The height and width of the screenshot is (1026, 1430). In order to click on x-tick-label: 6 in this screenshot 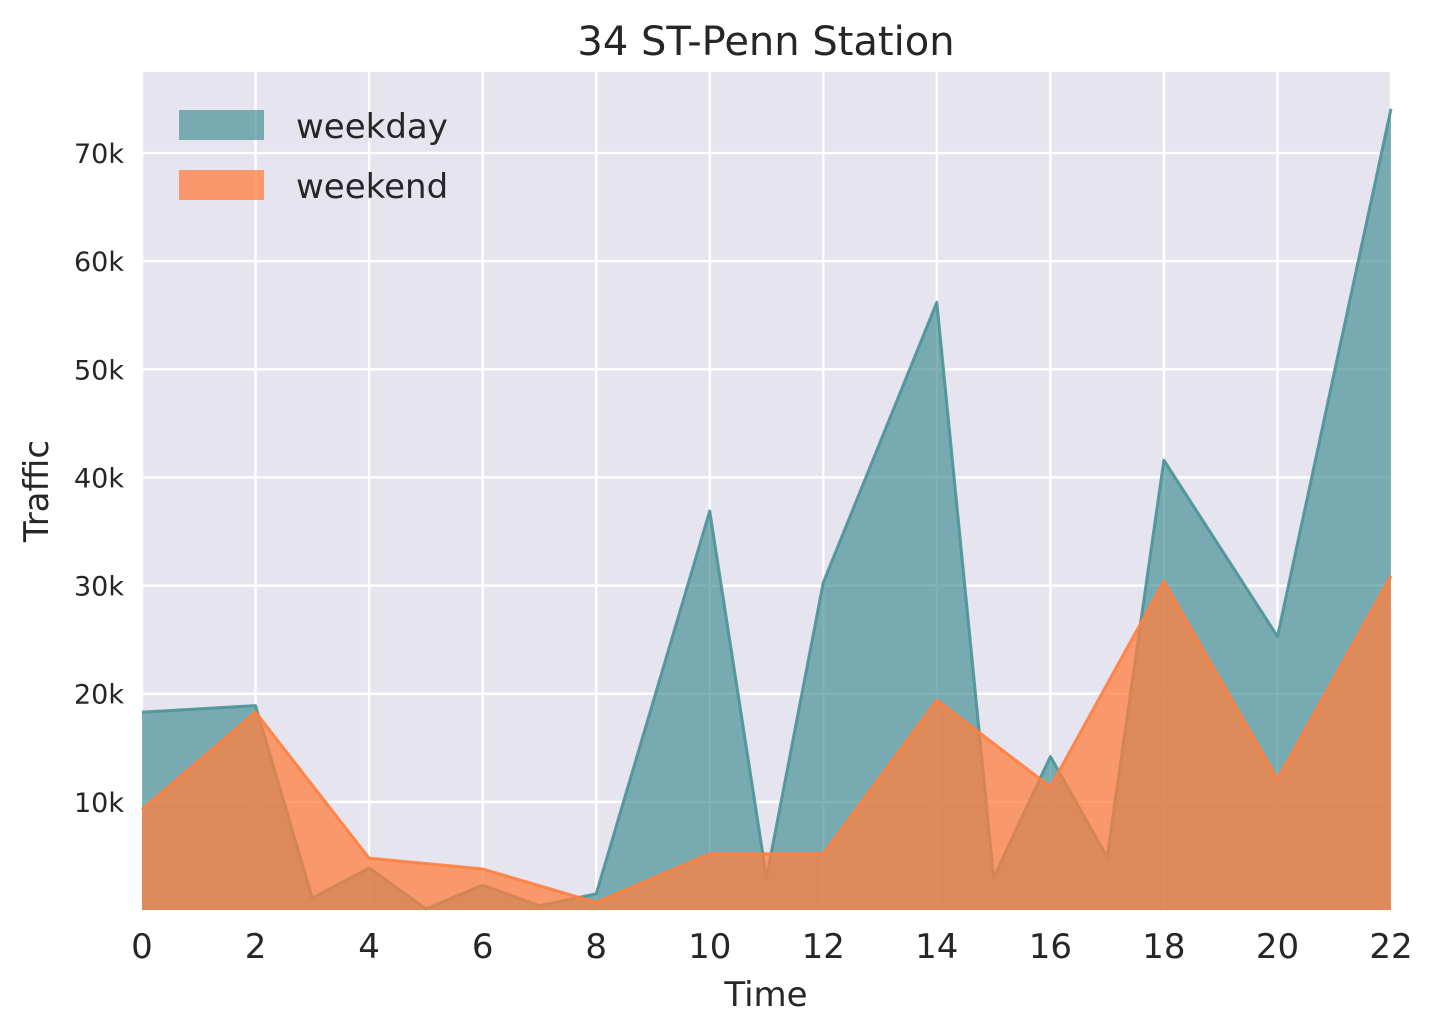, I will do `click(483, 947)`.